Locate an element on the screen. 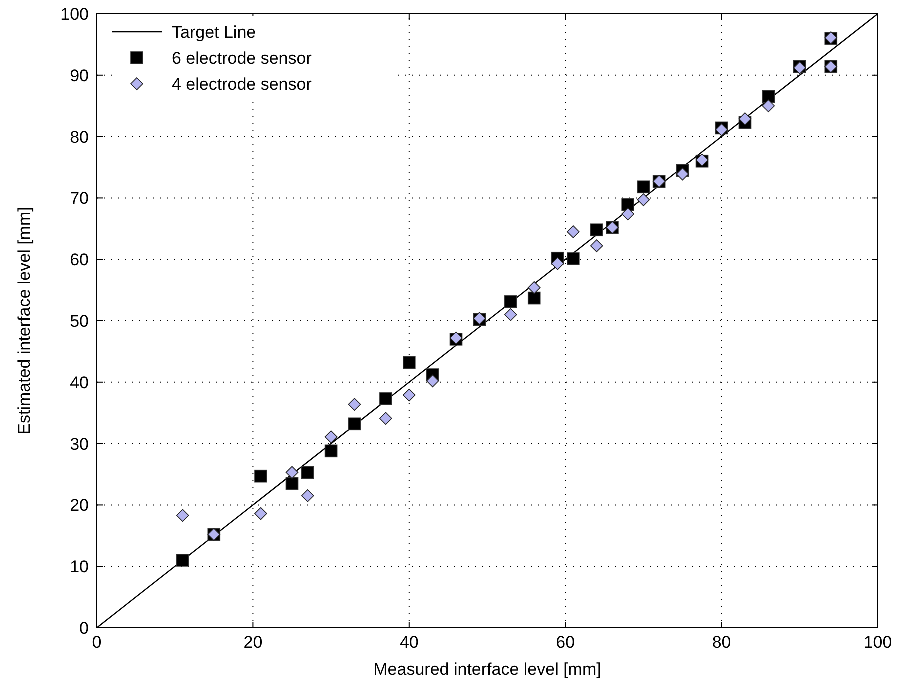 The image size is (898, 695). x-tick-label: 100 is located at coordinates (878, 642).